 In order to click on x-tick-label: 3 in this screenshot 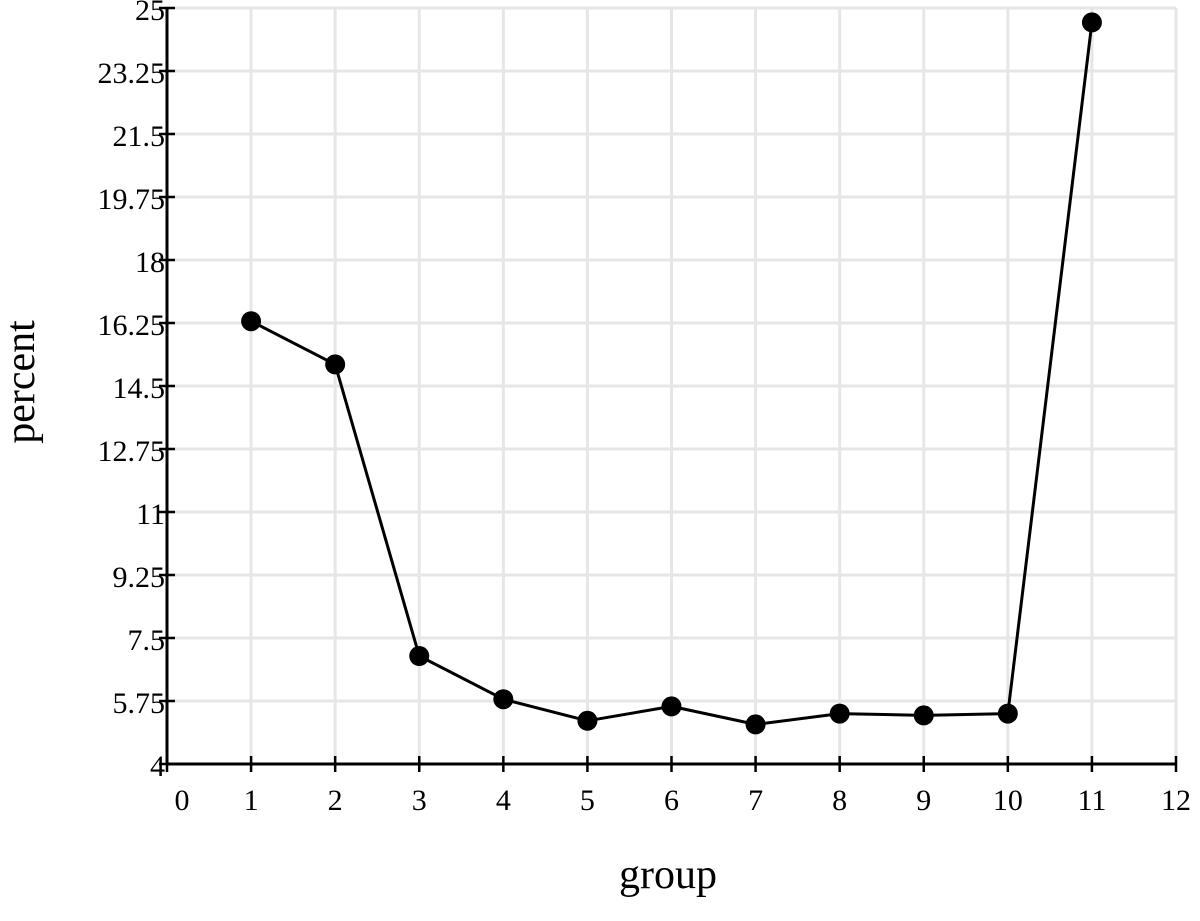, I will do `click(419, 800)`.